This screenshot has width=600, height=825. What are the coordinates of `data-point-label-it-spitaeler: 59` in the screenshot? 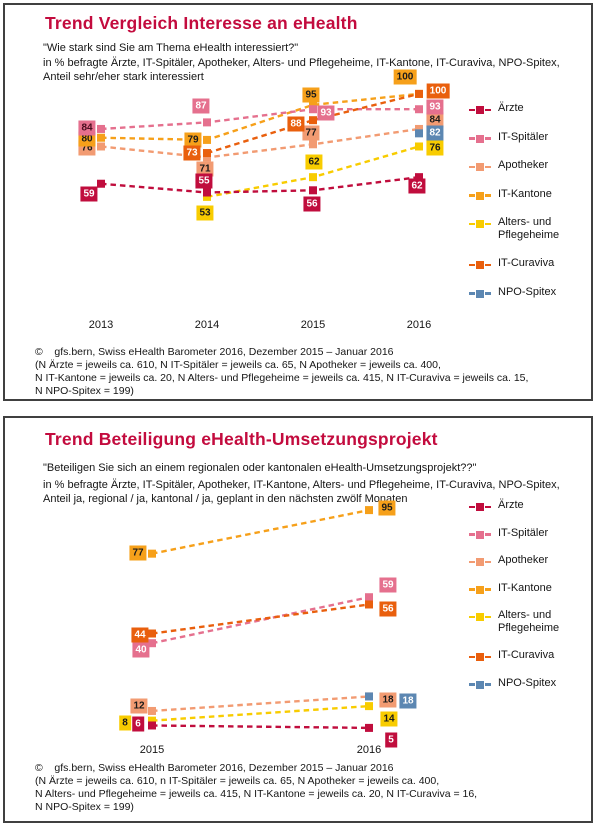 It's located at (388, 585).